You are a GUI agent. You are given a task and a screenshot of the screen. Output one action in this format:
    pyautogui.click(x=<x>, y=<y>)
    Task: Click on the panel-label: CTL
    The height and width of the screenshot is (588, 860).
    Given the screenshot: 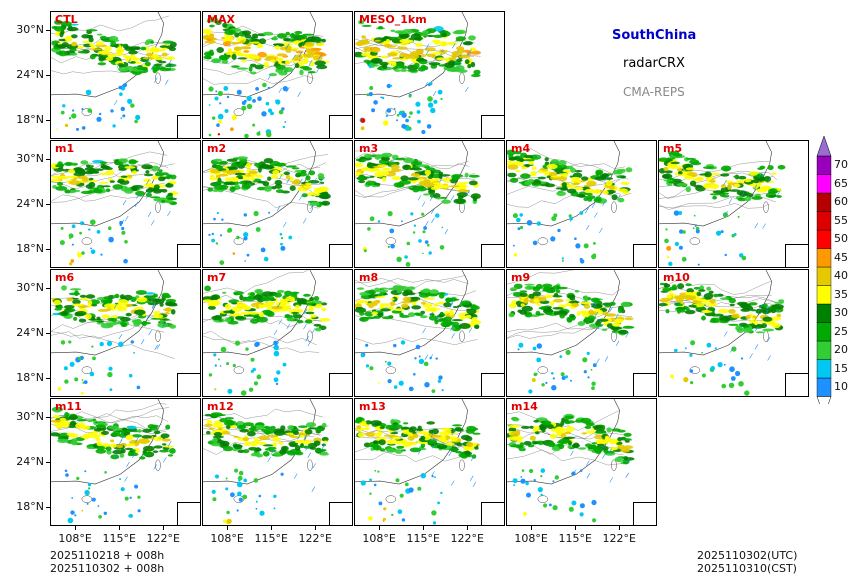 What is the action you would take?
    pyautogui.click(x=66, y=19)
    